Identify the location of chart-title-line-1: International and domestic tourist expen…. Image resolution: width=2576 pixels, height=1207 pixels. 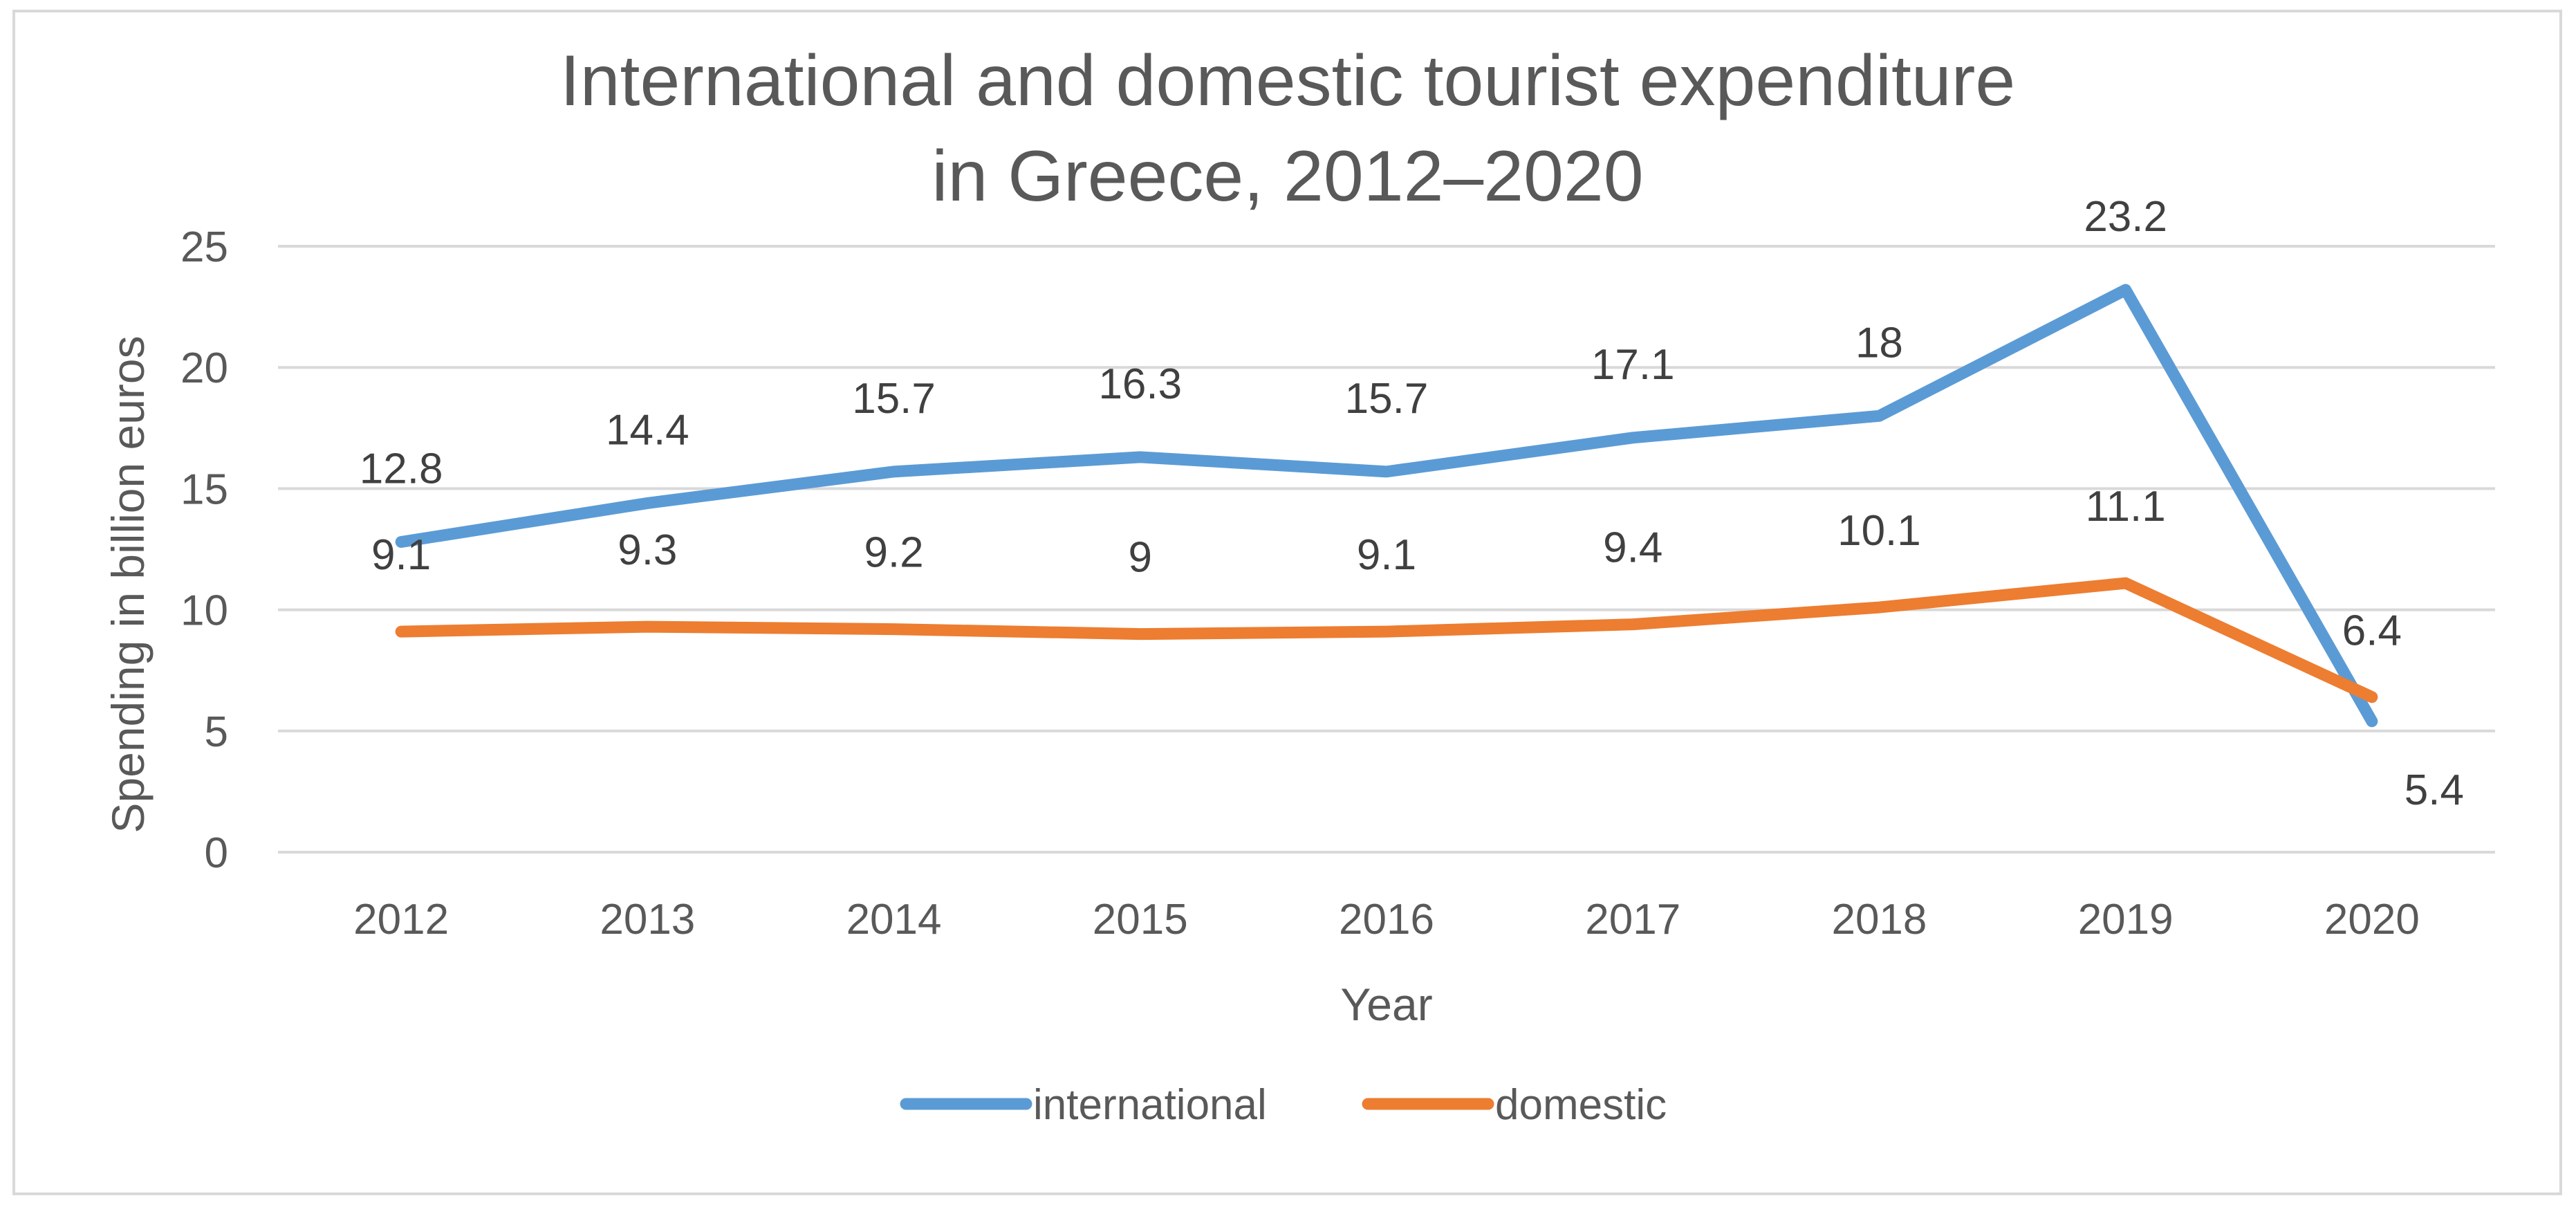
(1287, 81).